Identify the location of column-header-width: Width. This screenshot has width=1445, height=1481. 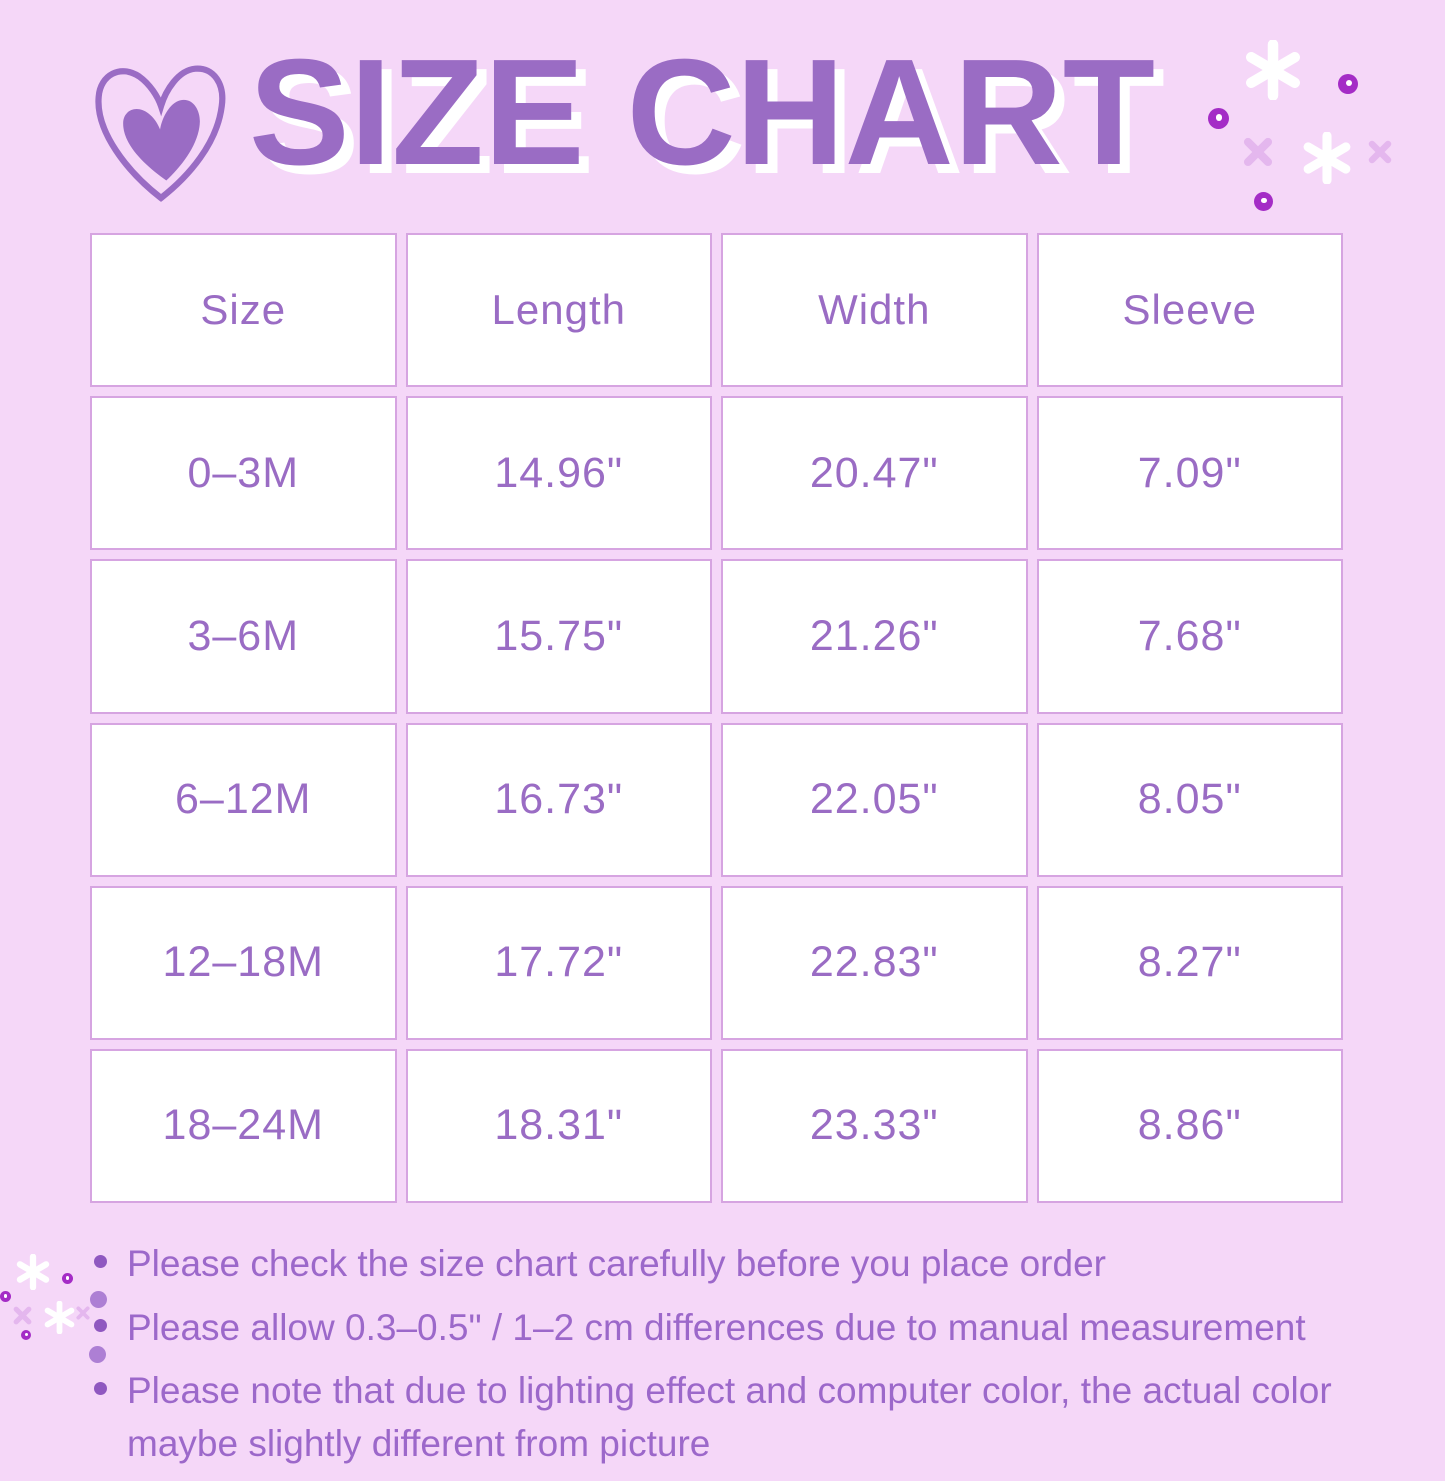
(874, 310).